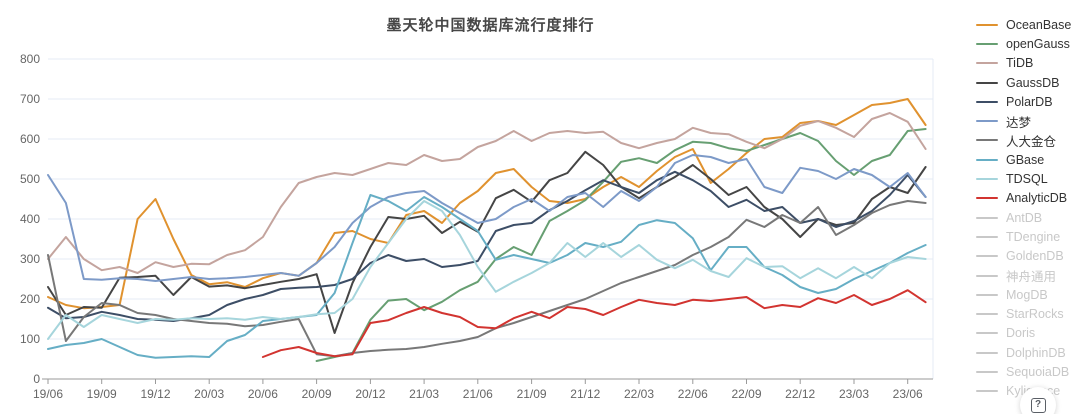 Image resolution: width=1080 pixels, height=414 pixels. Describe the element at coordinates (1037, 198) in the screenshot. I see `legend-label: AnalyticDB` at that location.